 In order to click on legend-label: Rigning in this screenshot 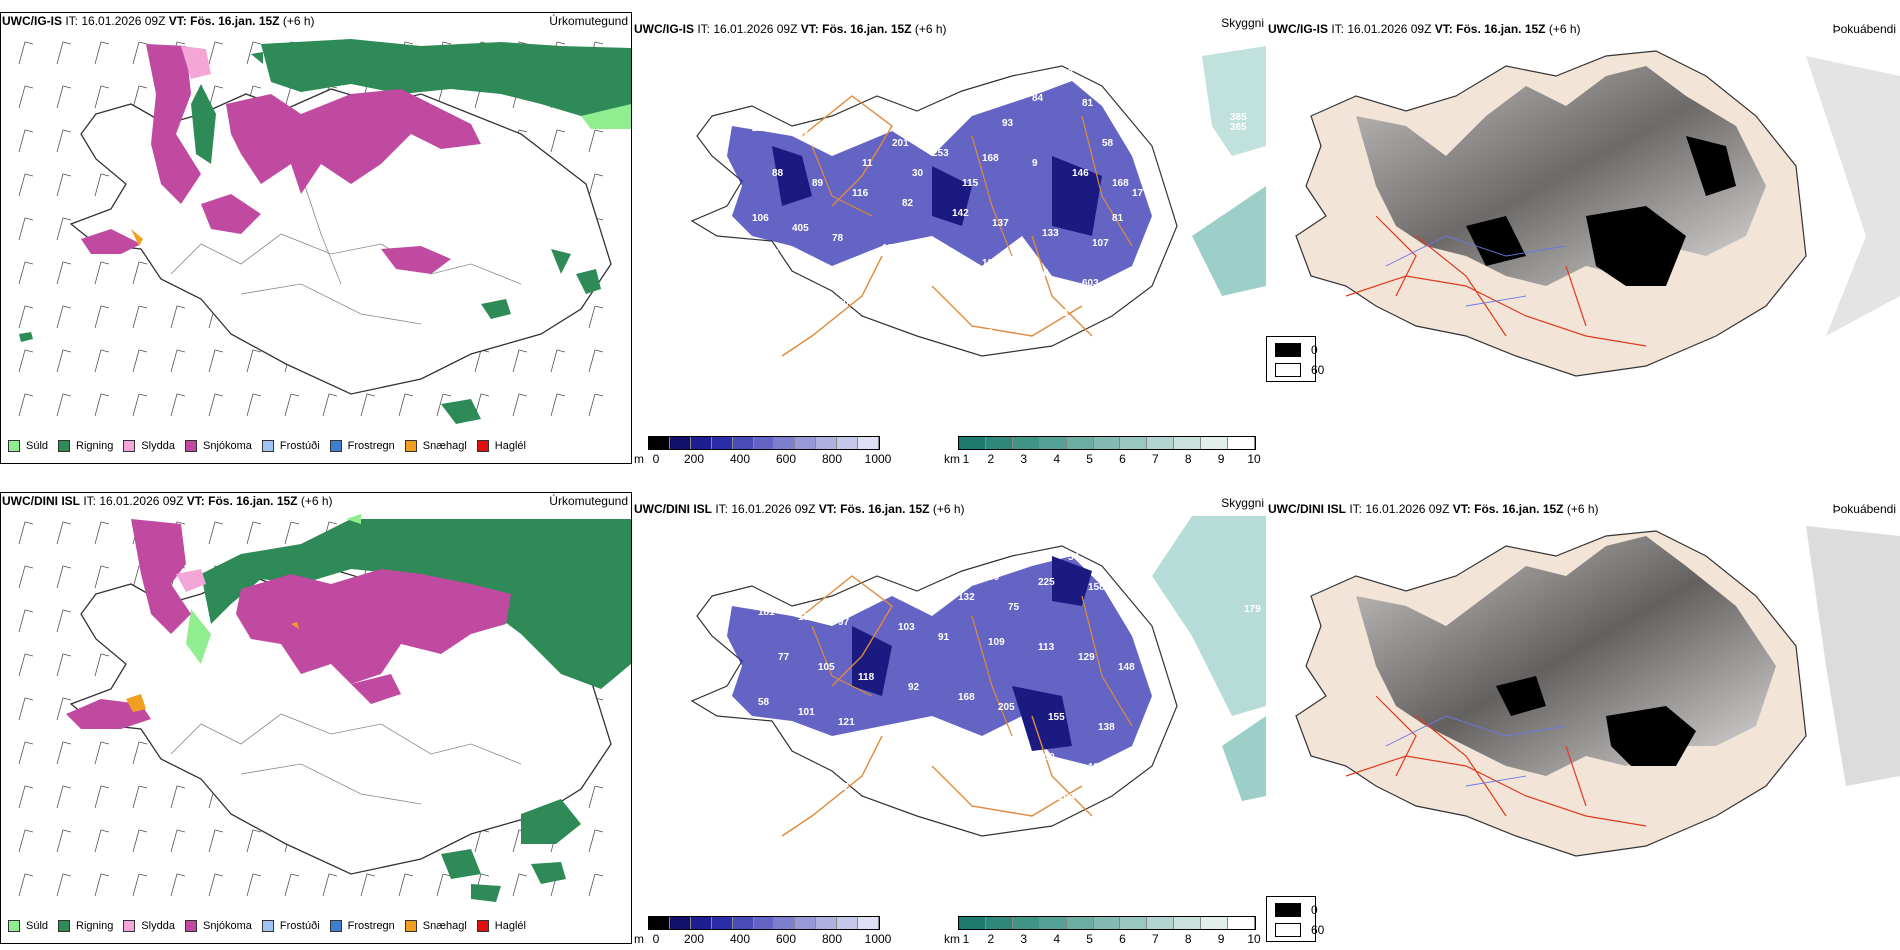, I will do `click(95, 926)`.